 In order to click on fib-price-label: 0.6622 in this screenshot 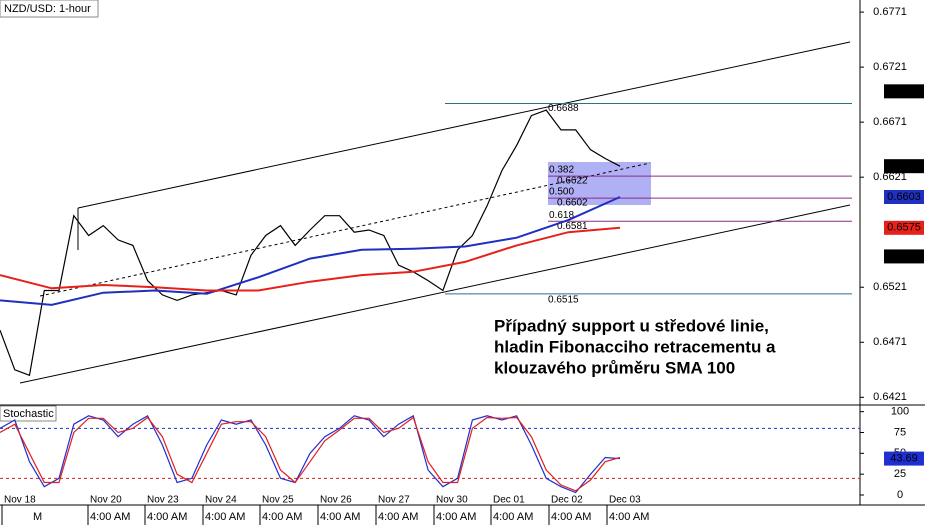, I will do `click(572, 181)`.